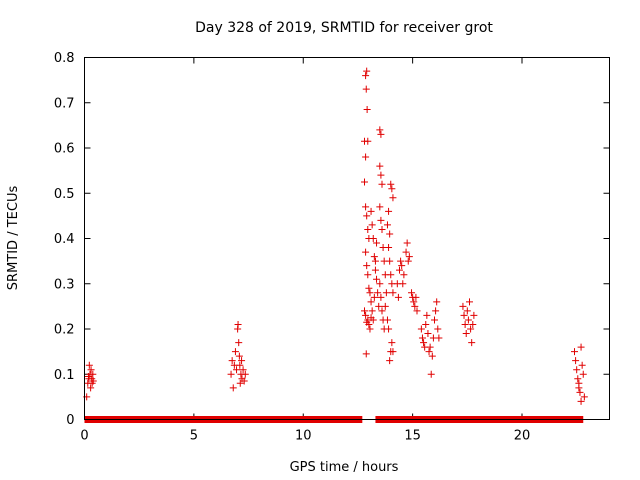 The image size is (640, 480). I want to click on y-tick-label: 0.8, so click(64, 58).